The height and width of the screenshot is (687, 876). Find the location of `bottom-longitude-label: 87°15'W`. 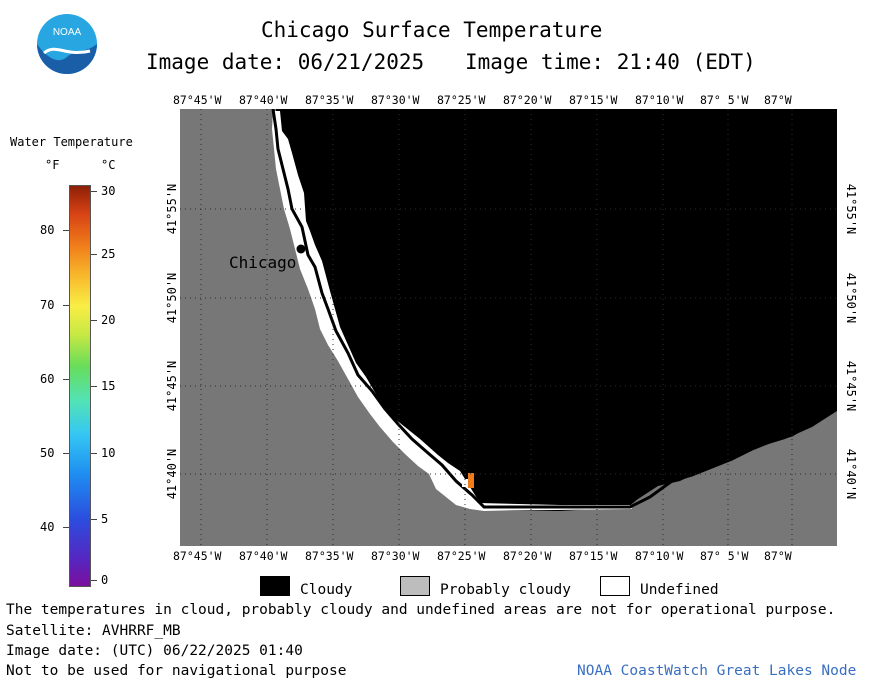

bottom-longitude-label: 87°15'W is located at coordinates (593, 556).